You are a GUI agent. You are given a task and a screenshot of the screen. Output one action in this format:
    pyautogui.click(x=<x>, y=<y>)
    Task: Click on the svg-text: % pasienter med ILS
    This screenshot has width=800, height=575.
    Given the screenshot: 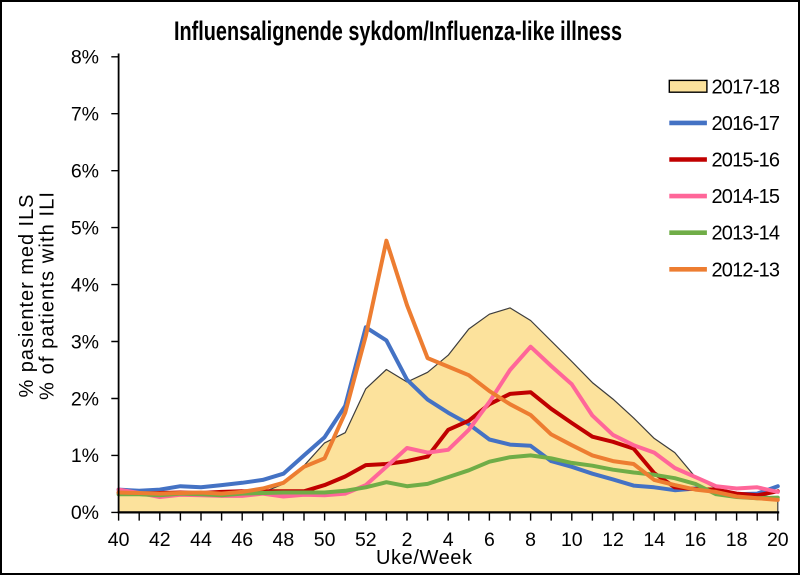 What is the action you would take?
    pyautogui.click(x=27, y=296)
    